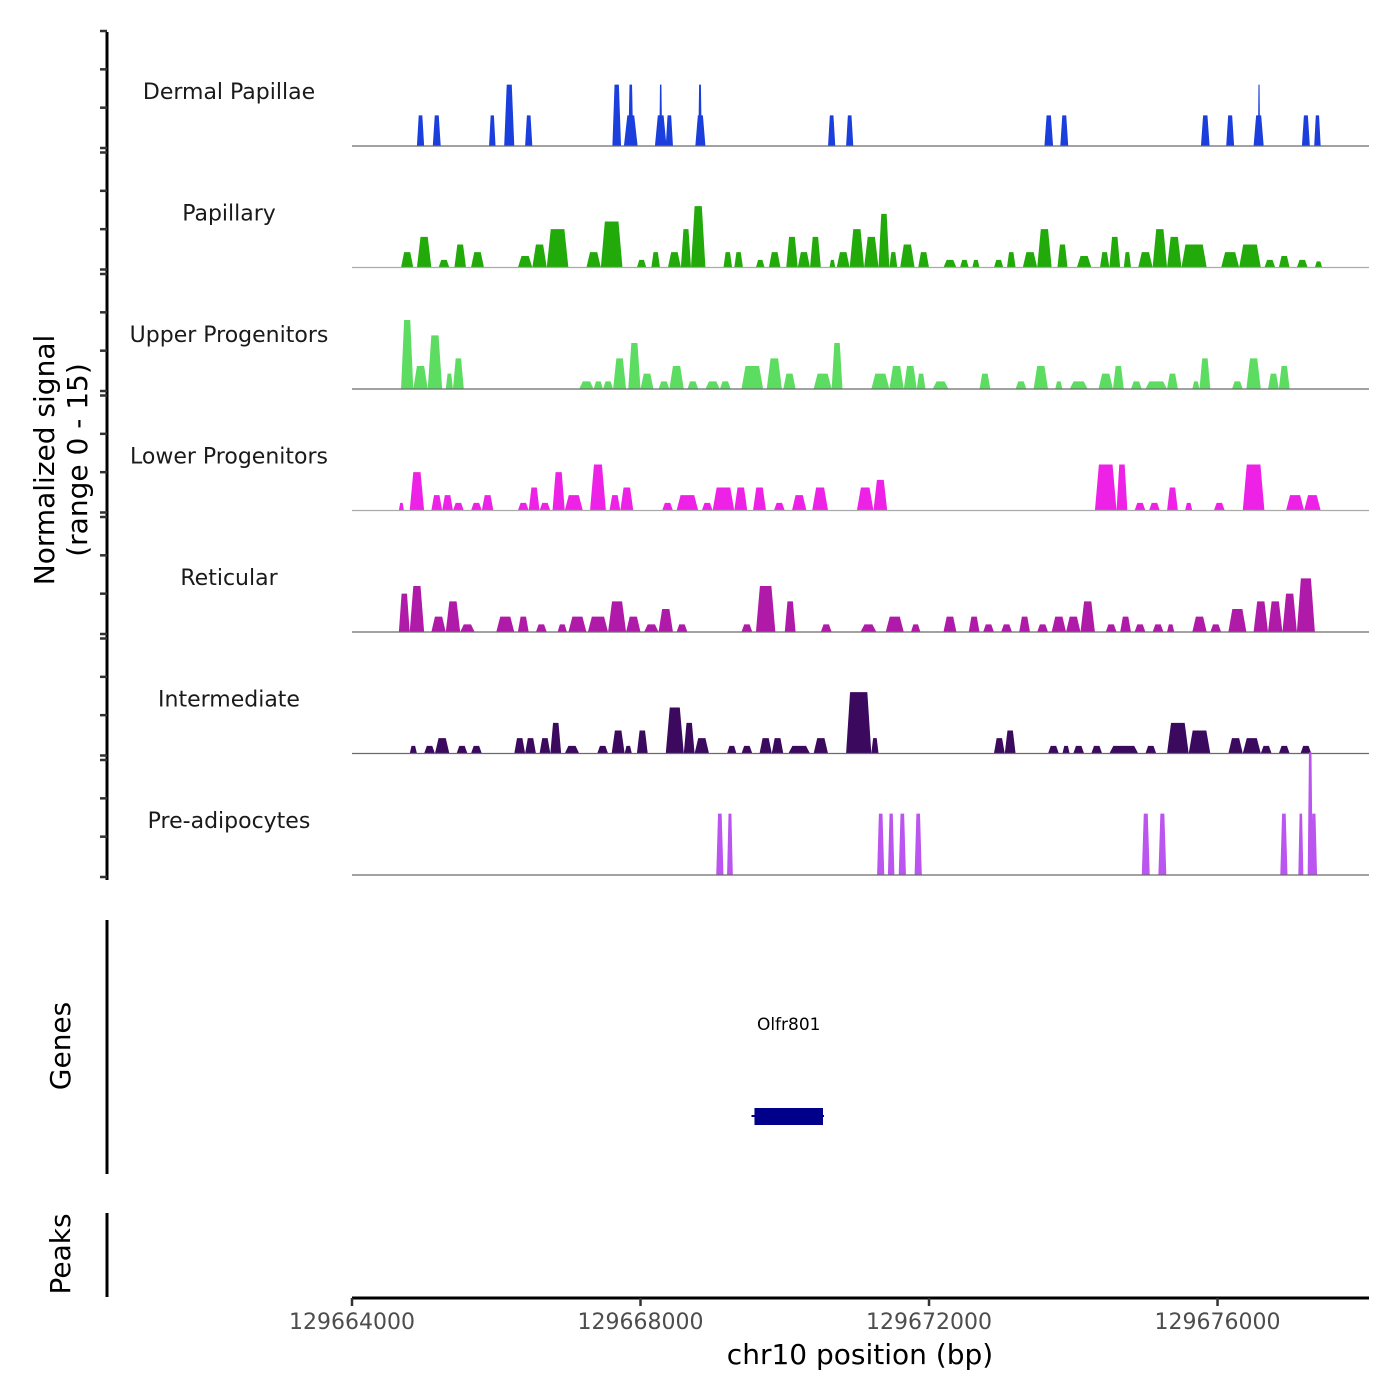 The image size is (1400, 1400). What do you see at coordinates (229, 821) in the screenshot?
I see `track-label: Pre-adipocytes` at bounding box center [229, 821].